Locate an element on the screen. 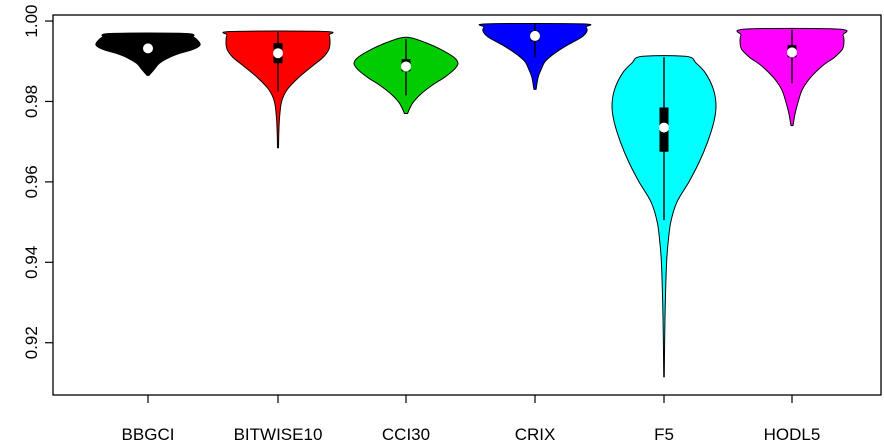 Image resolution: width=884 pixels, height=445 pixels. x-category-label: CRIX is located at coordinates (535, 434).